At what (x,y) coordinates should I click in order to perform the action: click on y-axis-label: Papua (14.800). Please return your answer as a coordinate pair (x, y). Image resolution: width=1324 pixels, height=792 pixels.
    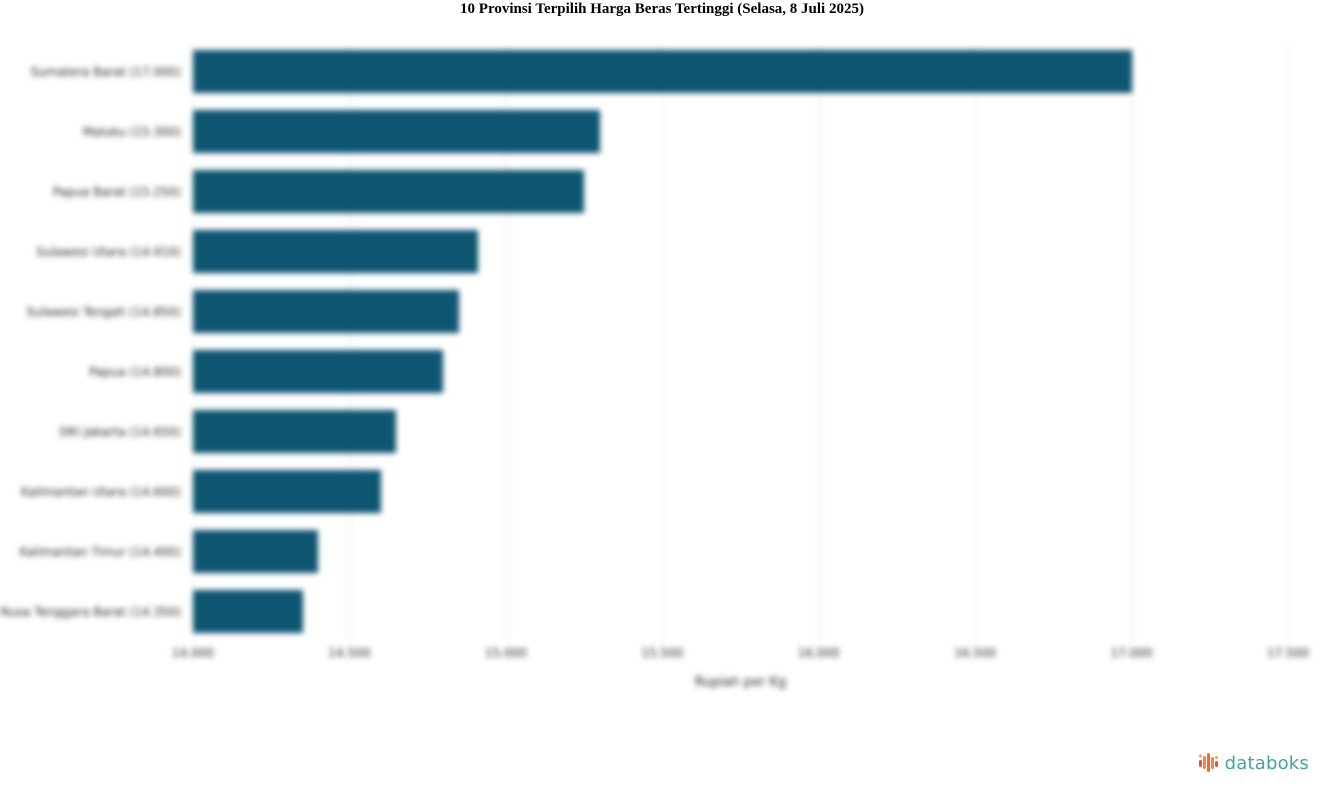
    Looking at the image, I should click on (135, 371).